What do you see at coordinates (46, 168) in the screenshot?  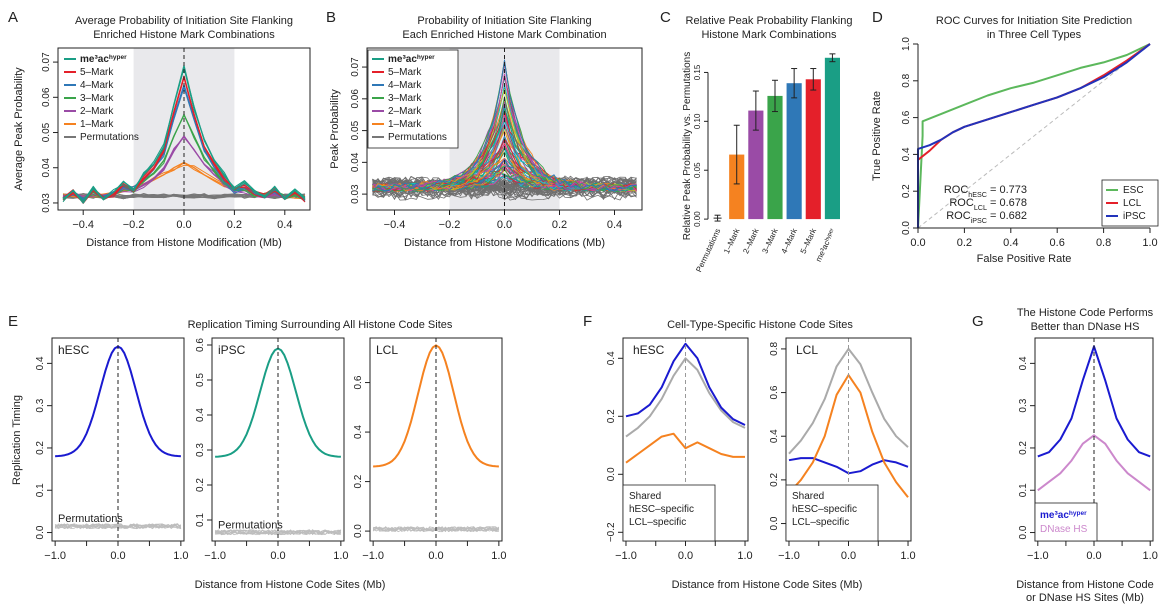 I see `y-tick-label: 0.04` at bounding box center [46, 168].